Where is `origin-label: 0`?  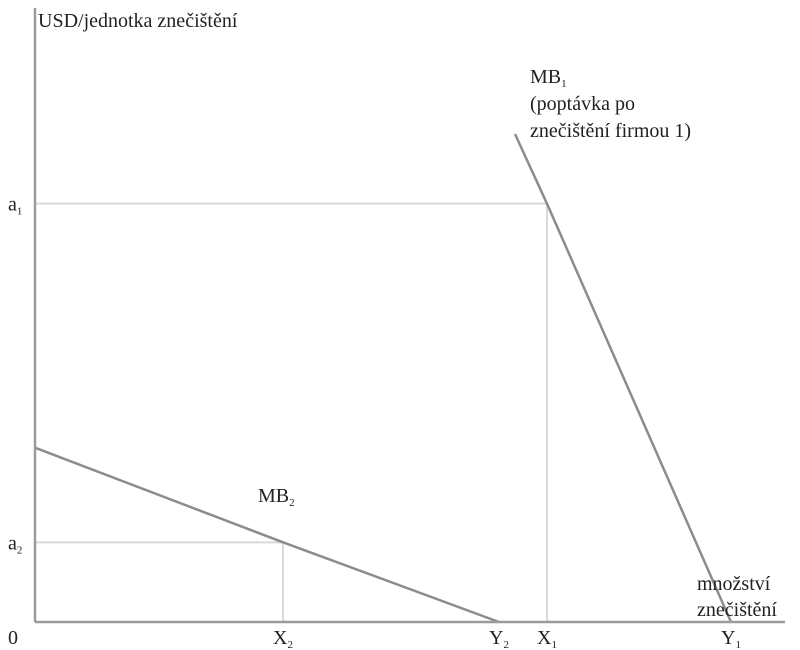 origin-label: 0 is located at coordinates (13, 638).